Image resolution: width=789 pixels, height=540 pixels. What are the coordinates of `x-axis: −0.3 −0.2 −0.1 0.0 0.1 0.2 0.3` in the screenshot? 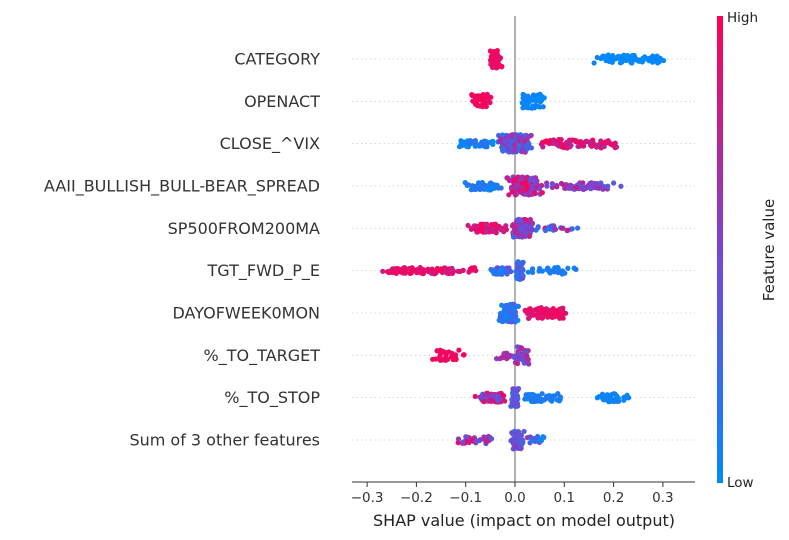 It's located at (523, 493).